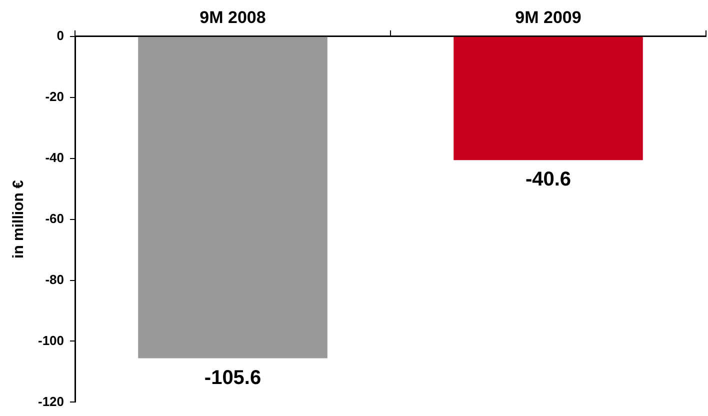 The width and height of the screenshot is (708, 416). Describe the element at coordinates (54, 279) in the screenshot. I see `y-tick-label: -80` at that location.